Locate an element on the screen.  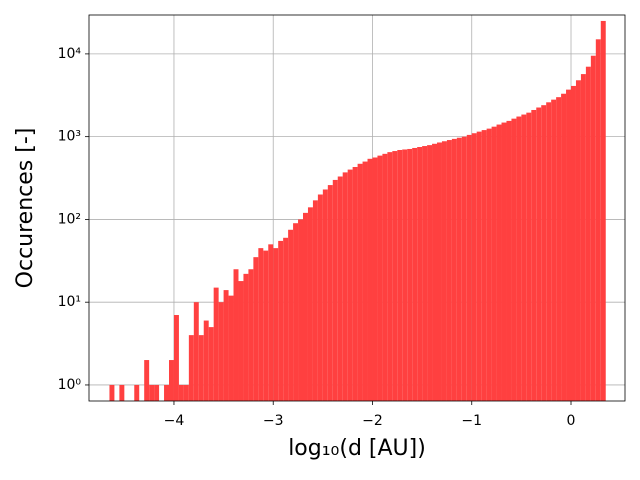
y-tick-label: 10⁴ is located at coordinates (70, 54).